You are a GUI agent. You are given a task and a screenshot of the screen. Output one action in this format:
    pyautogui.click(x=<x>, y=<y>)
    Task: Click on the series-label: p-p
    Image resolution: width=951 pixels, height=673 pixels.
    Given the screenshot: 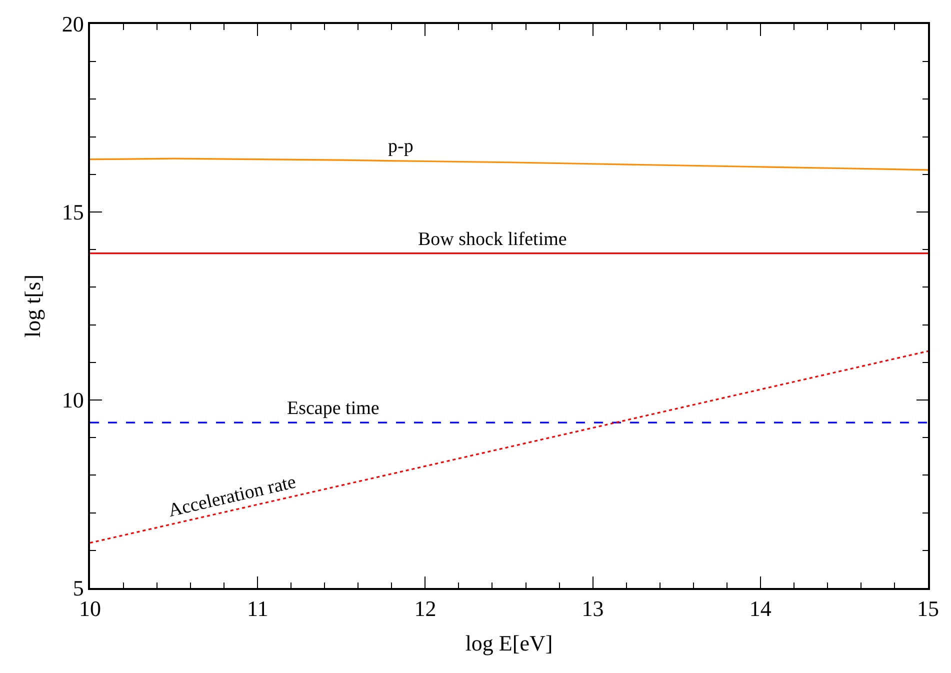 What is the action you would take?
    pyautogui.click(x=401, y=146)
    